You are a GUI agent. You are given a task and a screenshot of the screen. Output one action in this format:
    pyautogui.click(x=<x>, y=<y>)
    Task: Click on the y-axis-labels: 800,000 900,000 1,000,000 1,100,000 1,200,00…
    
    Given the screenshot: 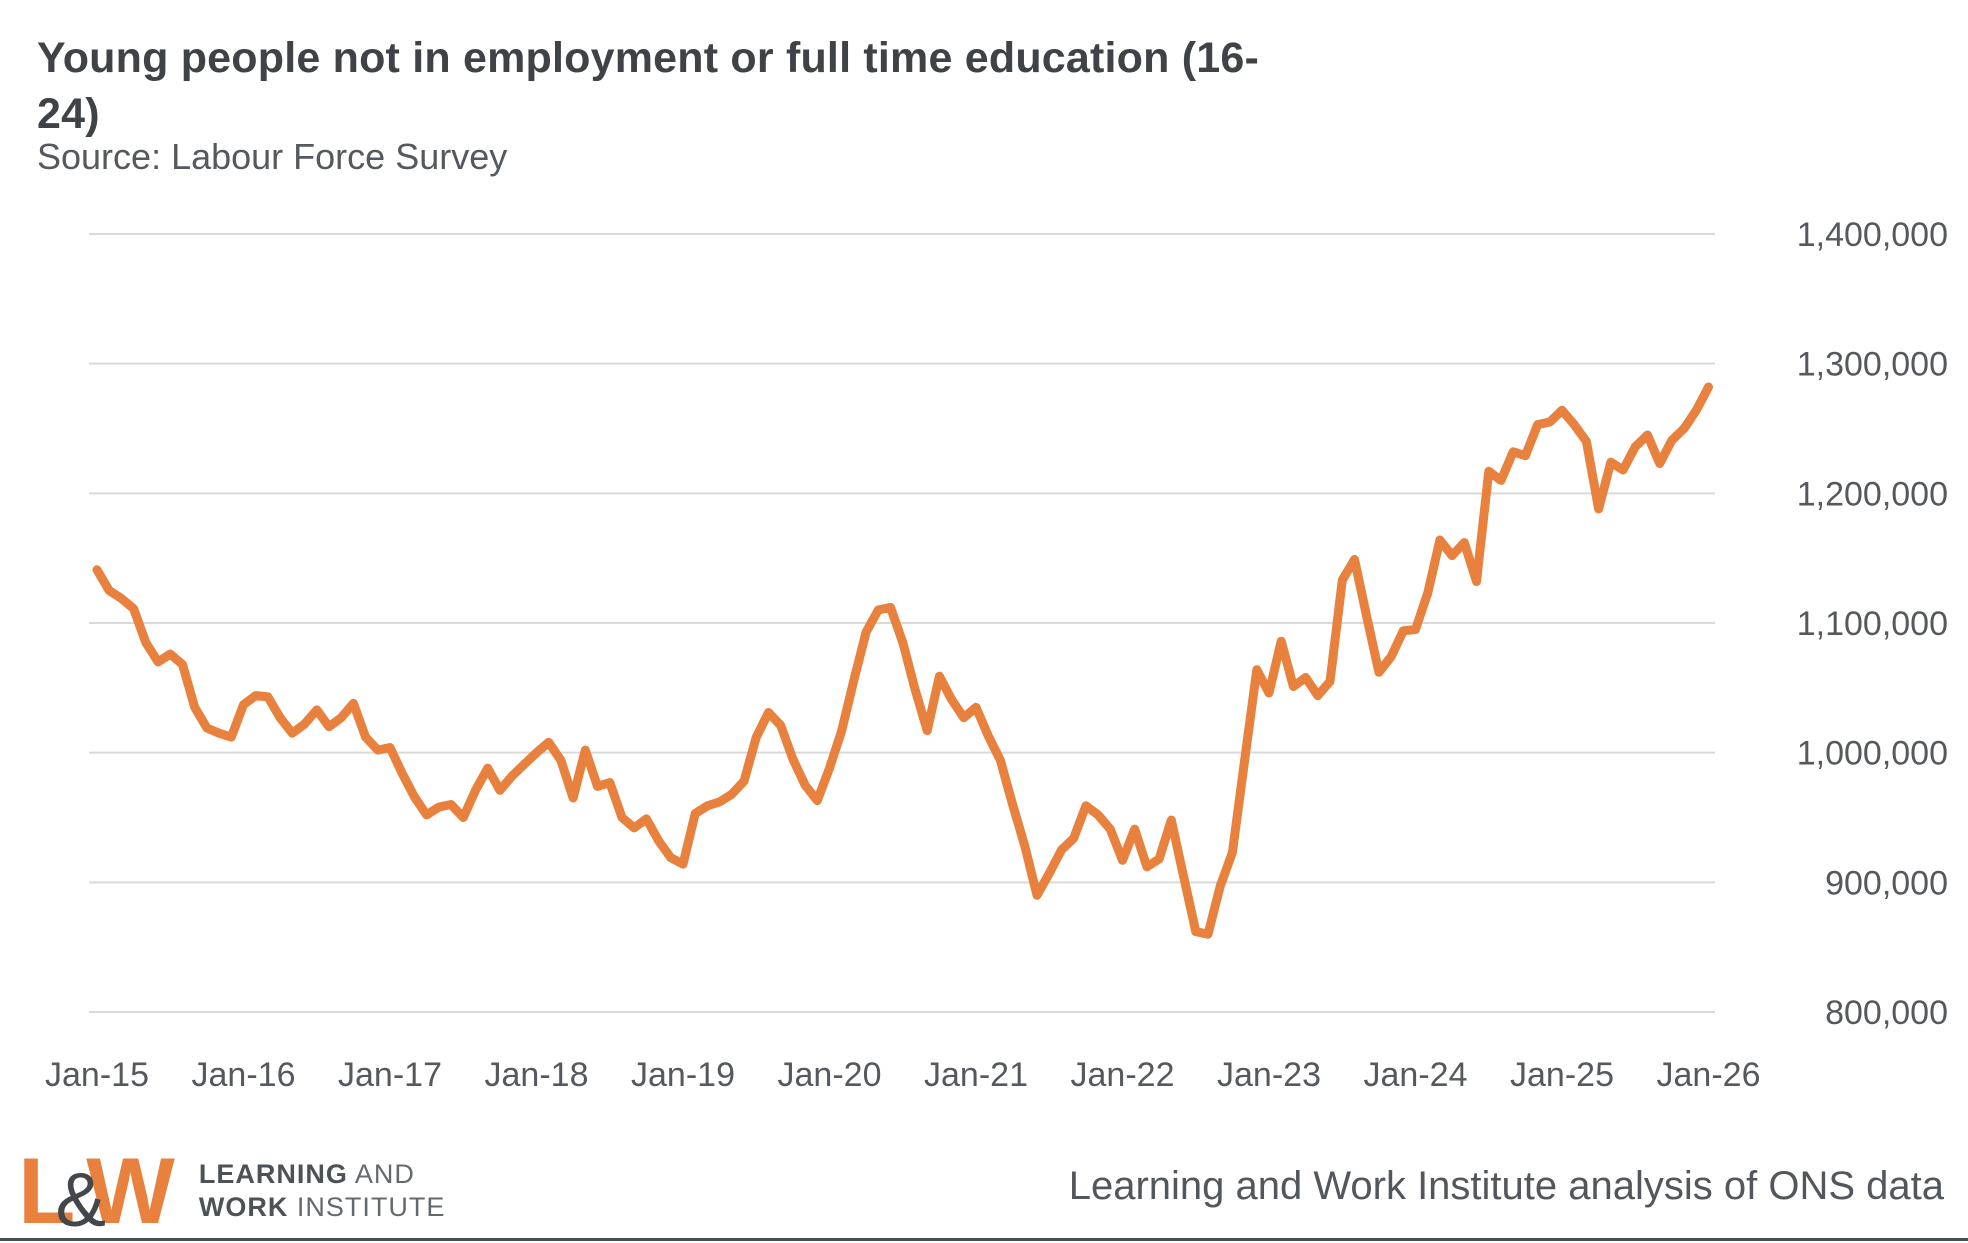 What is the action you would take?
    pyautogui.click(x=1872, y=624)
    